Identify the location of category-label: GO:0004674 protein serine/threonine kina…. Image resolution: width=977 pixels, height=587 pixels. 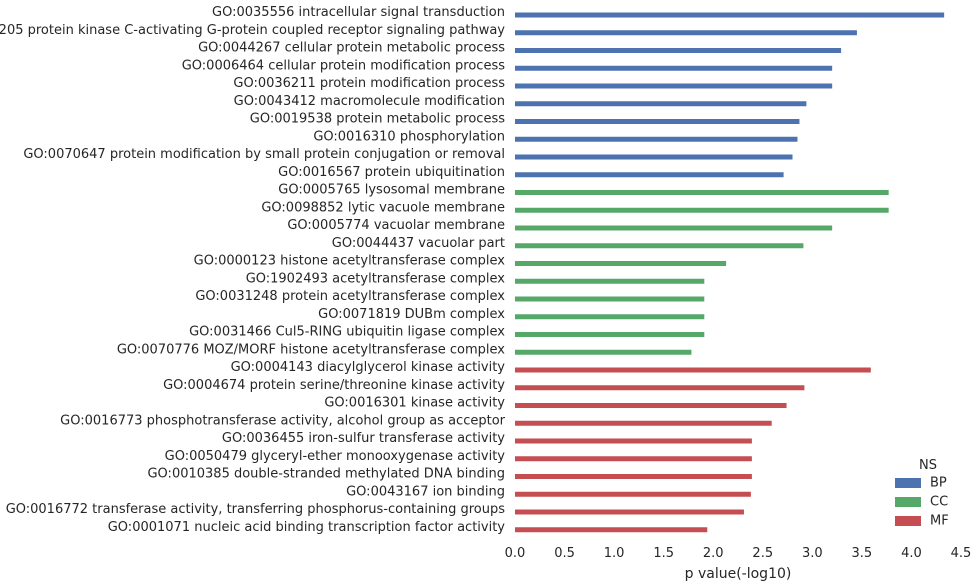
(334, 385).